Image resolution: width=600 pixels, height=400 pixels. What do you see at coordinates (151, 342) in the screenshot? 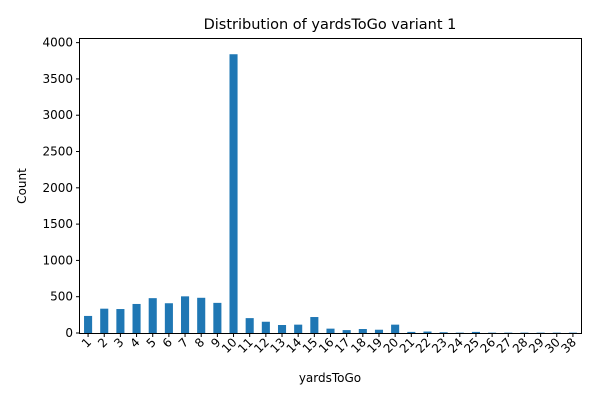
I see `x-tick-label: 5` at bounding box center [151, 342].